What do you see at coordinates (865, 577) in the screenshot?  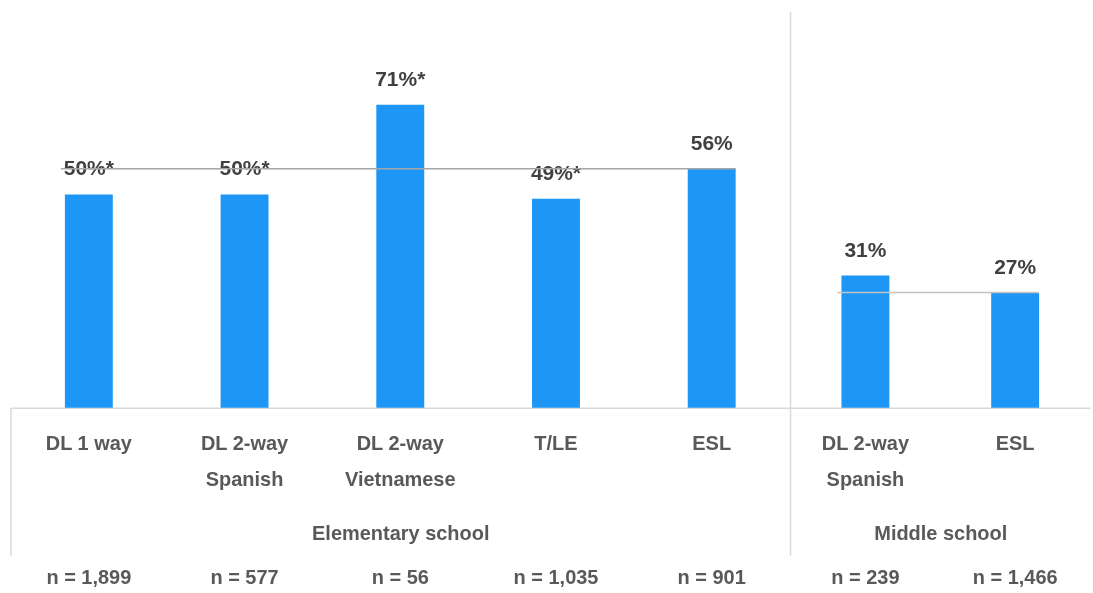 I see `text: n = 239` at bounding box center [865, 577].